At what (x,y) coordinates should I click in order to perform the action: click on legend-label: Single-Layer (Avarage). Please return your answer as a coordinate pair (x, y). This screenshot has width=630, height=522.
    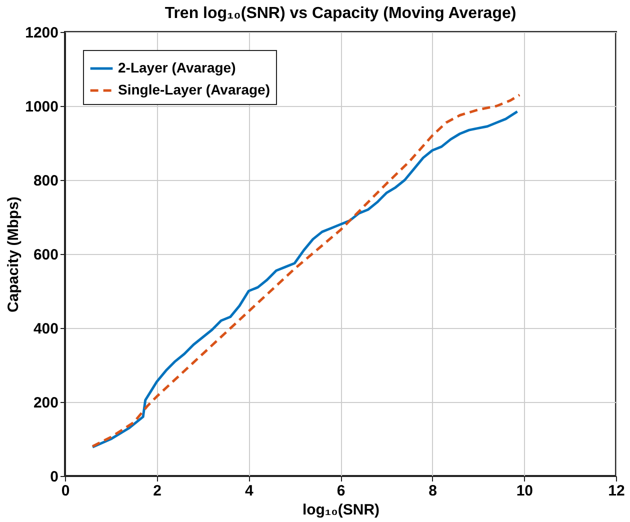
    Looking at the image, I should click on (194, 90).